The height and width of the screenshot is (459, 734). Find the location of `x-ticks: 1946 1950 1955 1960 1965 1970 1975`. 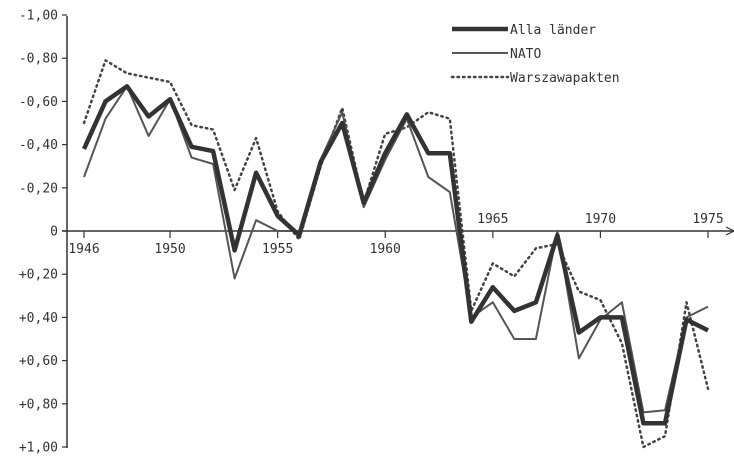

x-ticks: 1946 1950 1955 1960 1965 1970 1975 is located at coordinates (395, 234).